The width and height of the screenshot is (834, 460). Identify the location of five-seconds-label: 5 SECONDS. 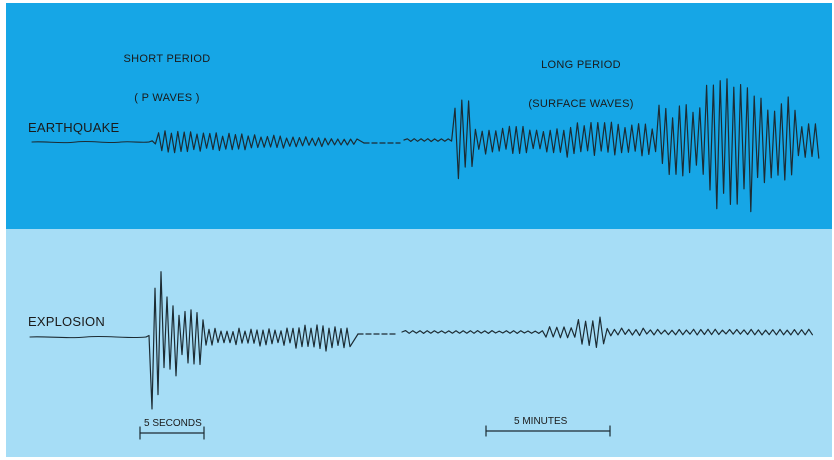
(173, 423).